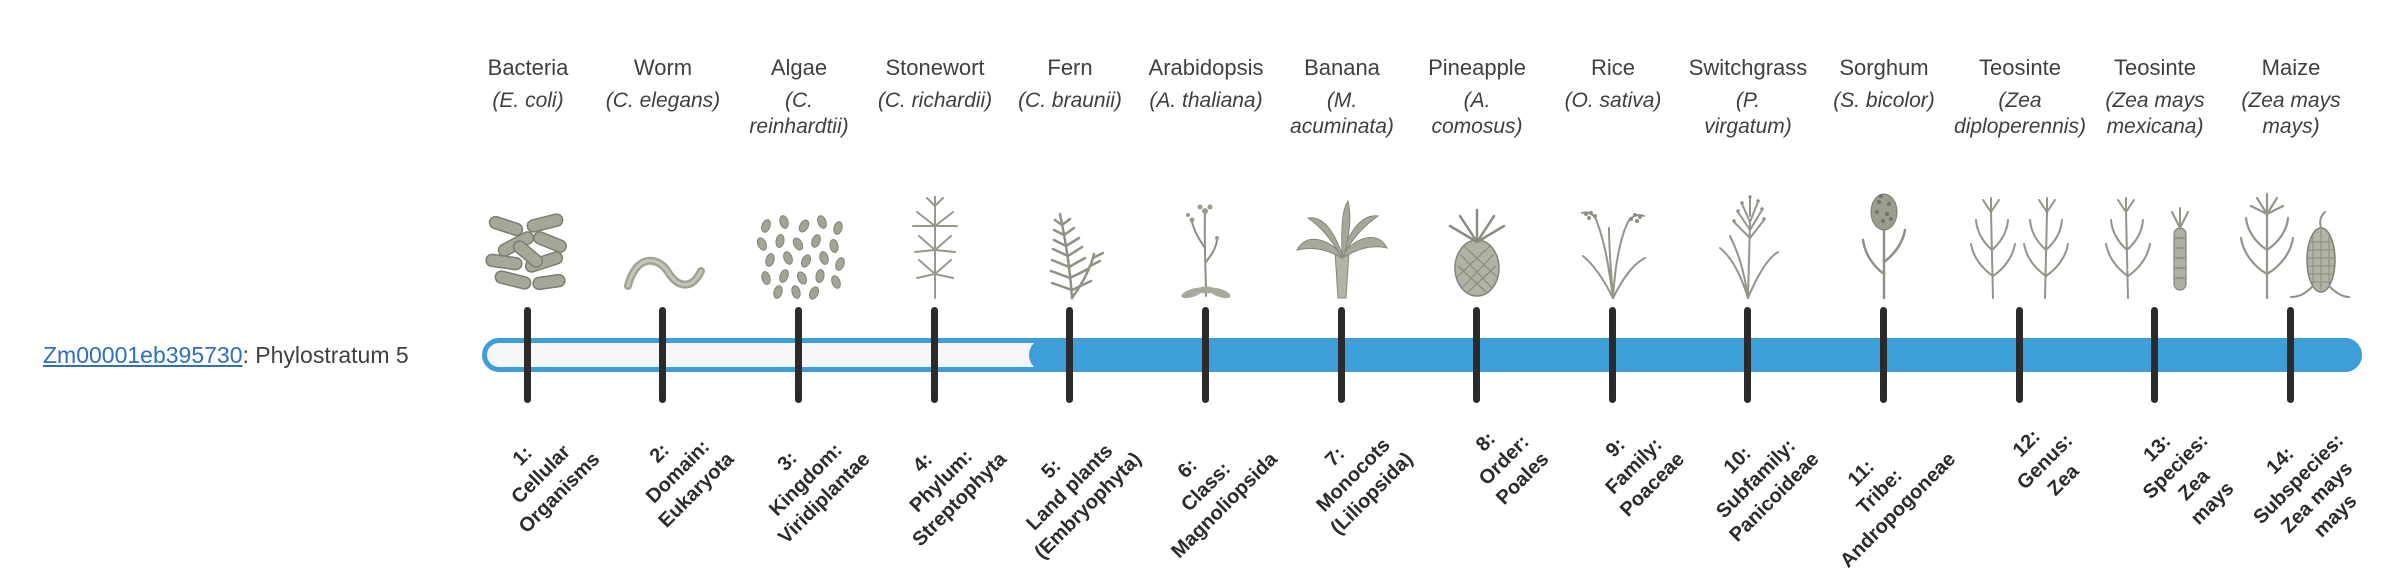  I want to click on organism-column-worm: Worm (C. elegans), so click(663, 177).